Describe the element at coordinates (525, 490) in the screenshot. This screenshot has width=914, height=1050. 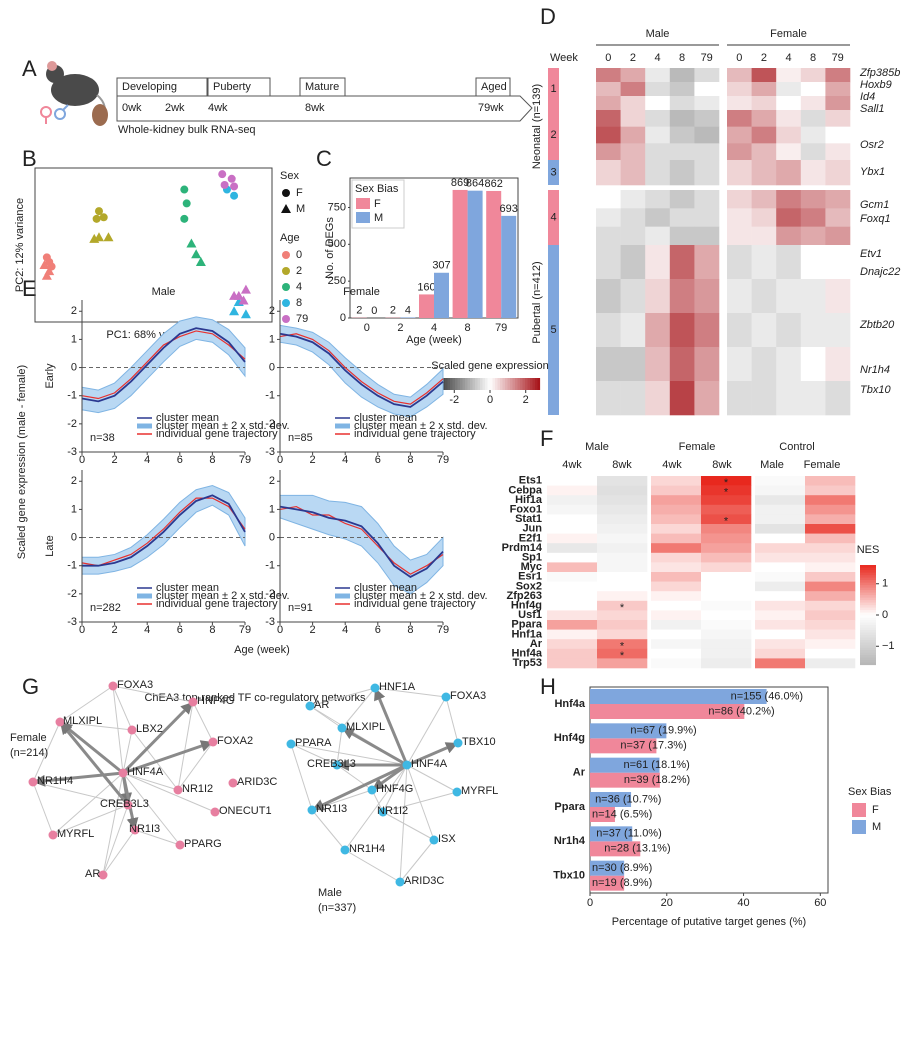
I see `row-label: Cebpa` at that location.